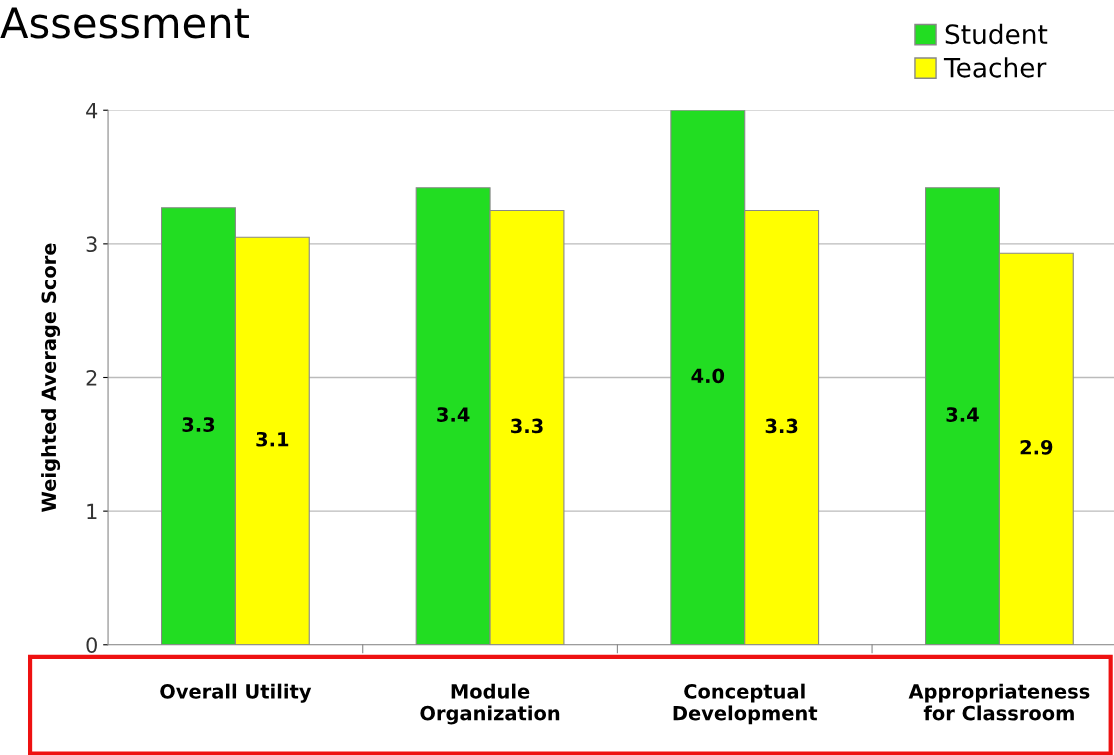 This screenshot has height=755, width=1114. I want to click on y-tick-label: 3, so click(91, 244).